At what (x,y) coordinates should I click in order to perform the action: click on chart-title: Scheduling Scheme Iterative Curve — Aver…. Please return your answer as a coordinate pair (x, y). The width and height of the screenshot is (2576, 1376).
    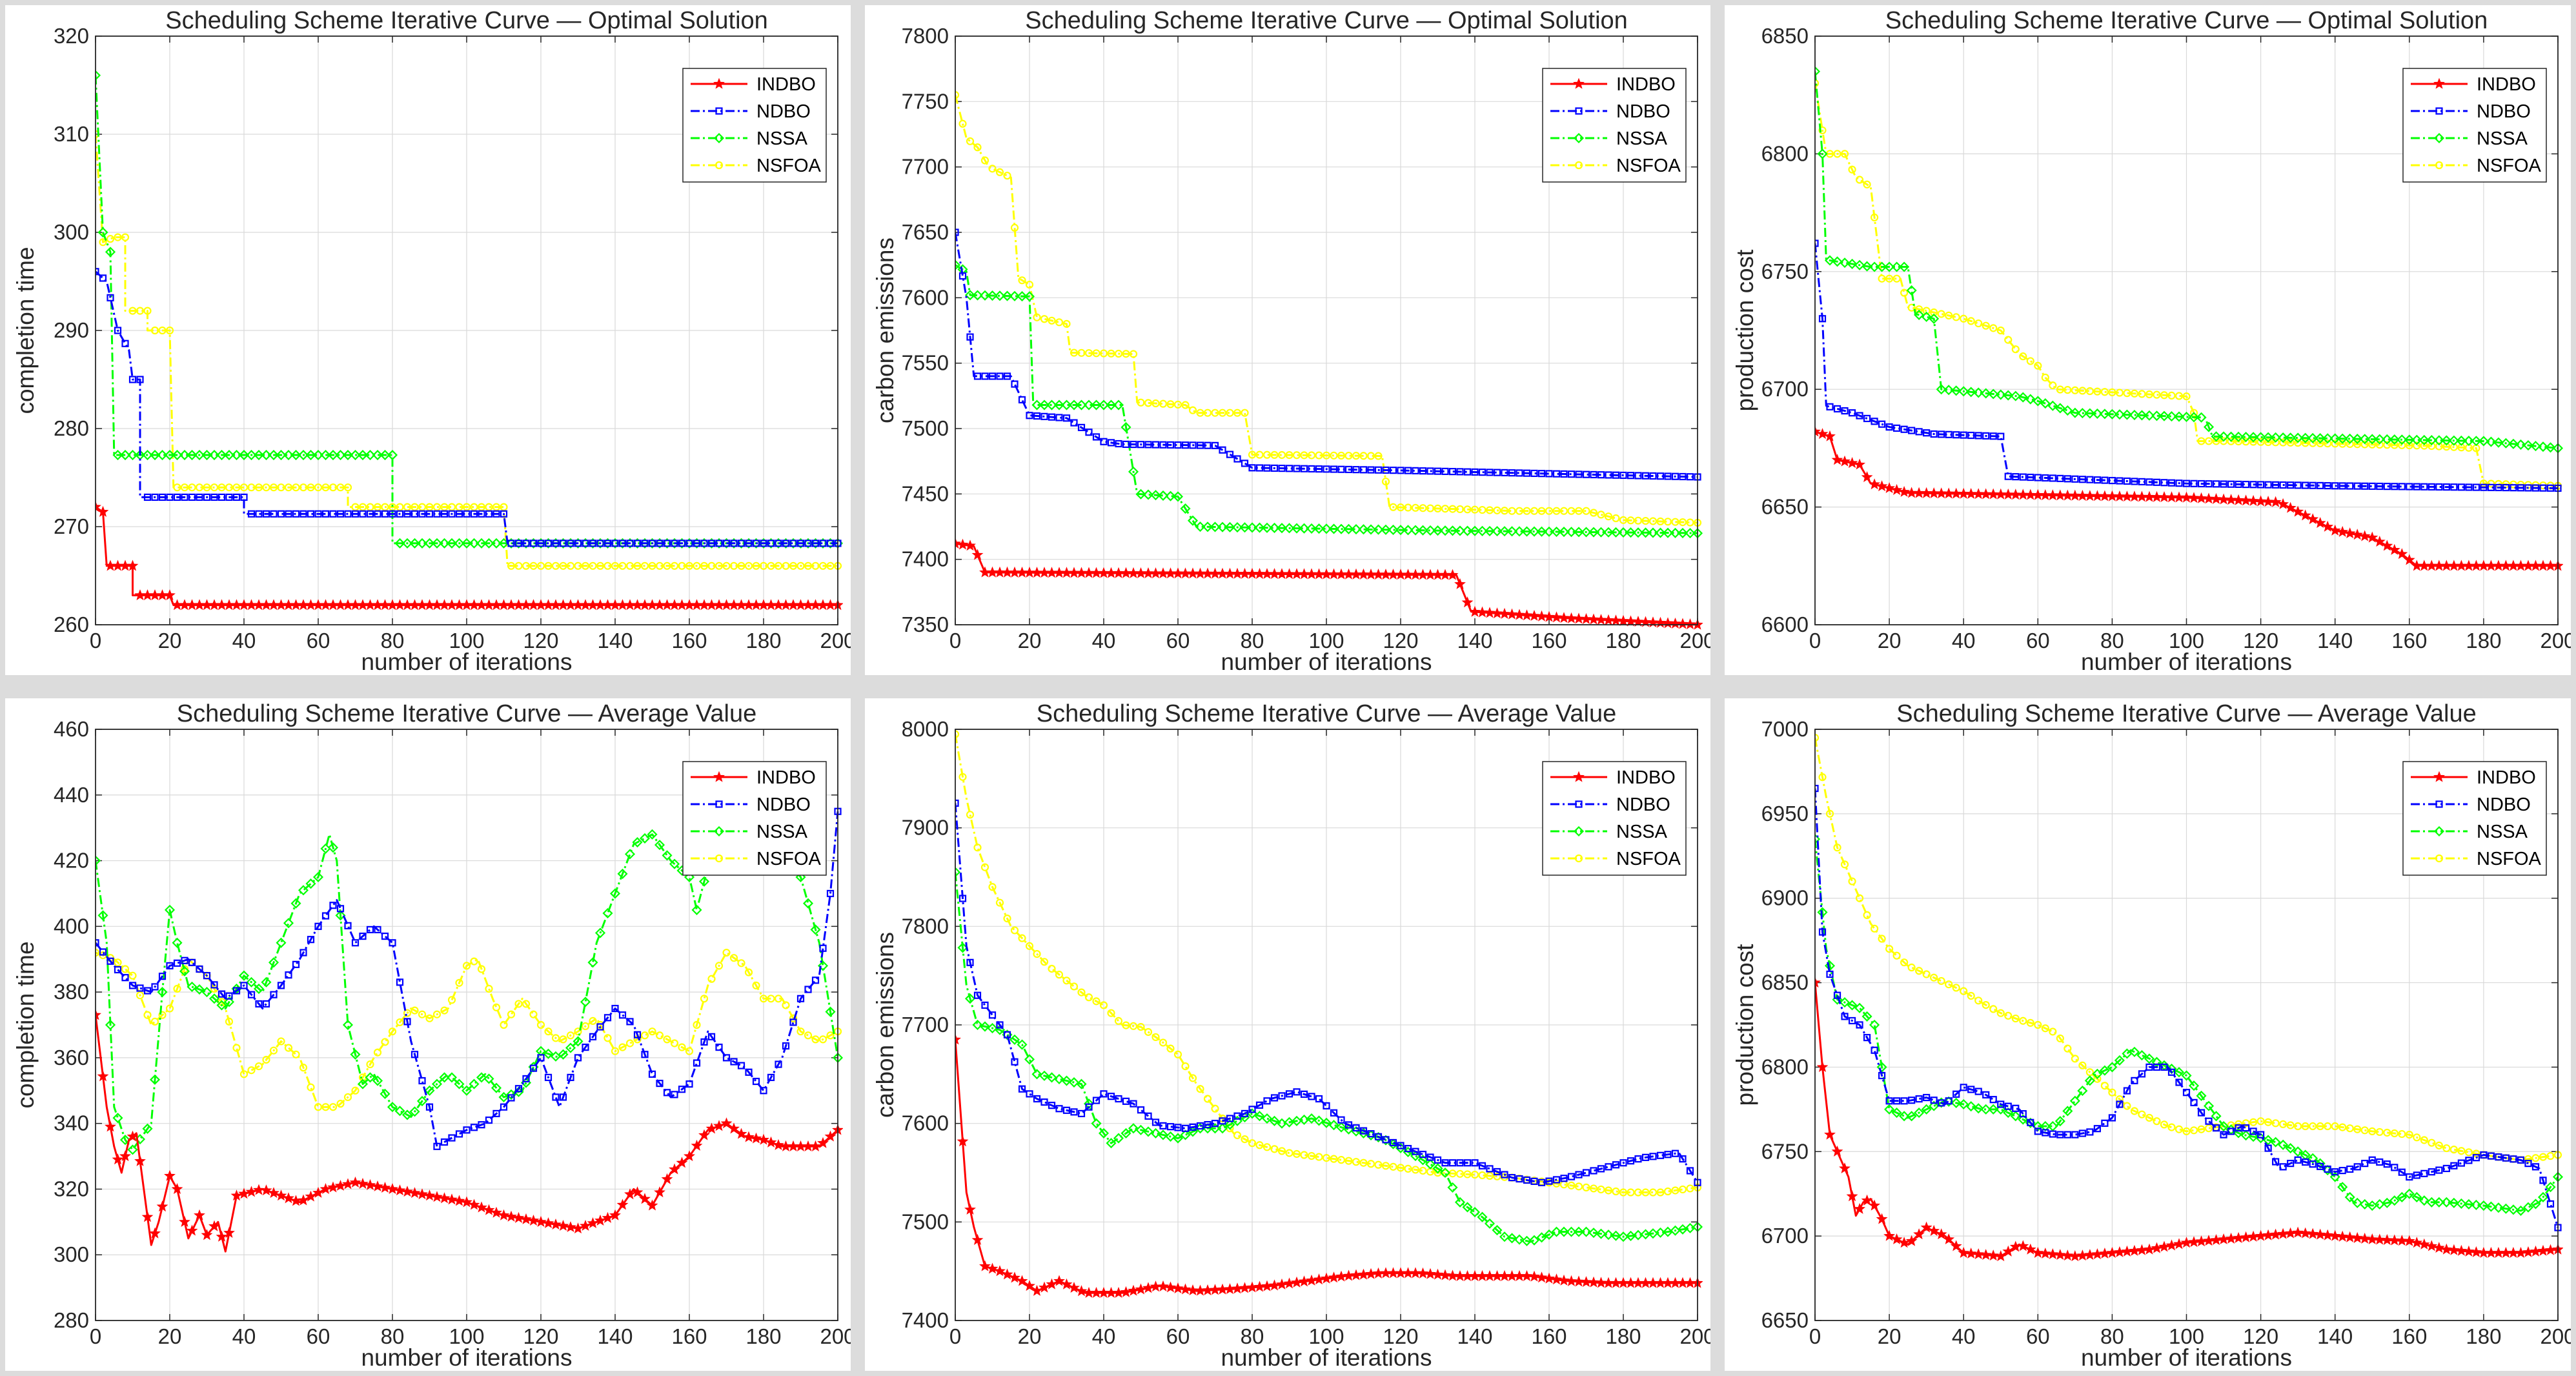
    Looking at the image, I should click on (2186, 713).